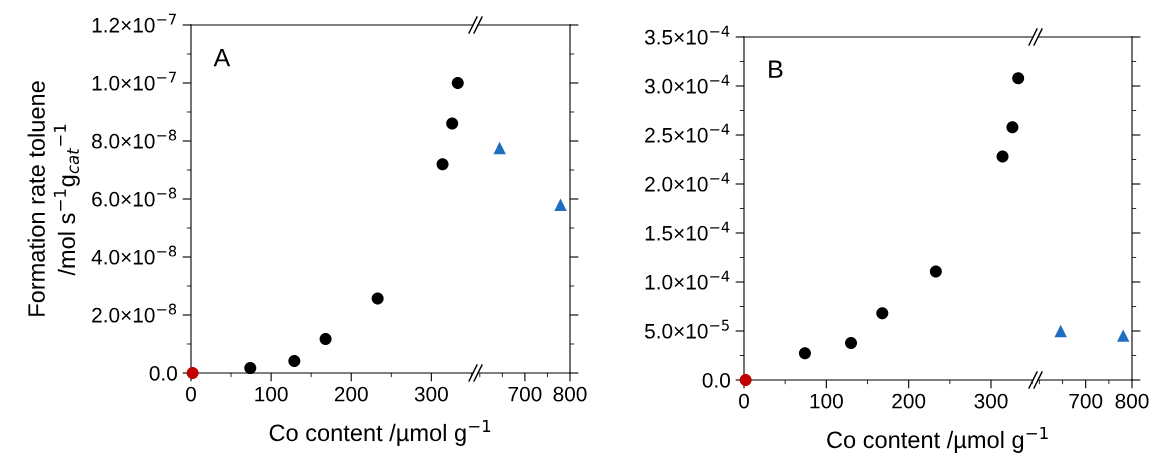  What do you see at coordinates (687, 182) in the screenshot?
I see `y-tick-label: 2.0×10$^{−4}$` at bounding box center [687, 182].